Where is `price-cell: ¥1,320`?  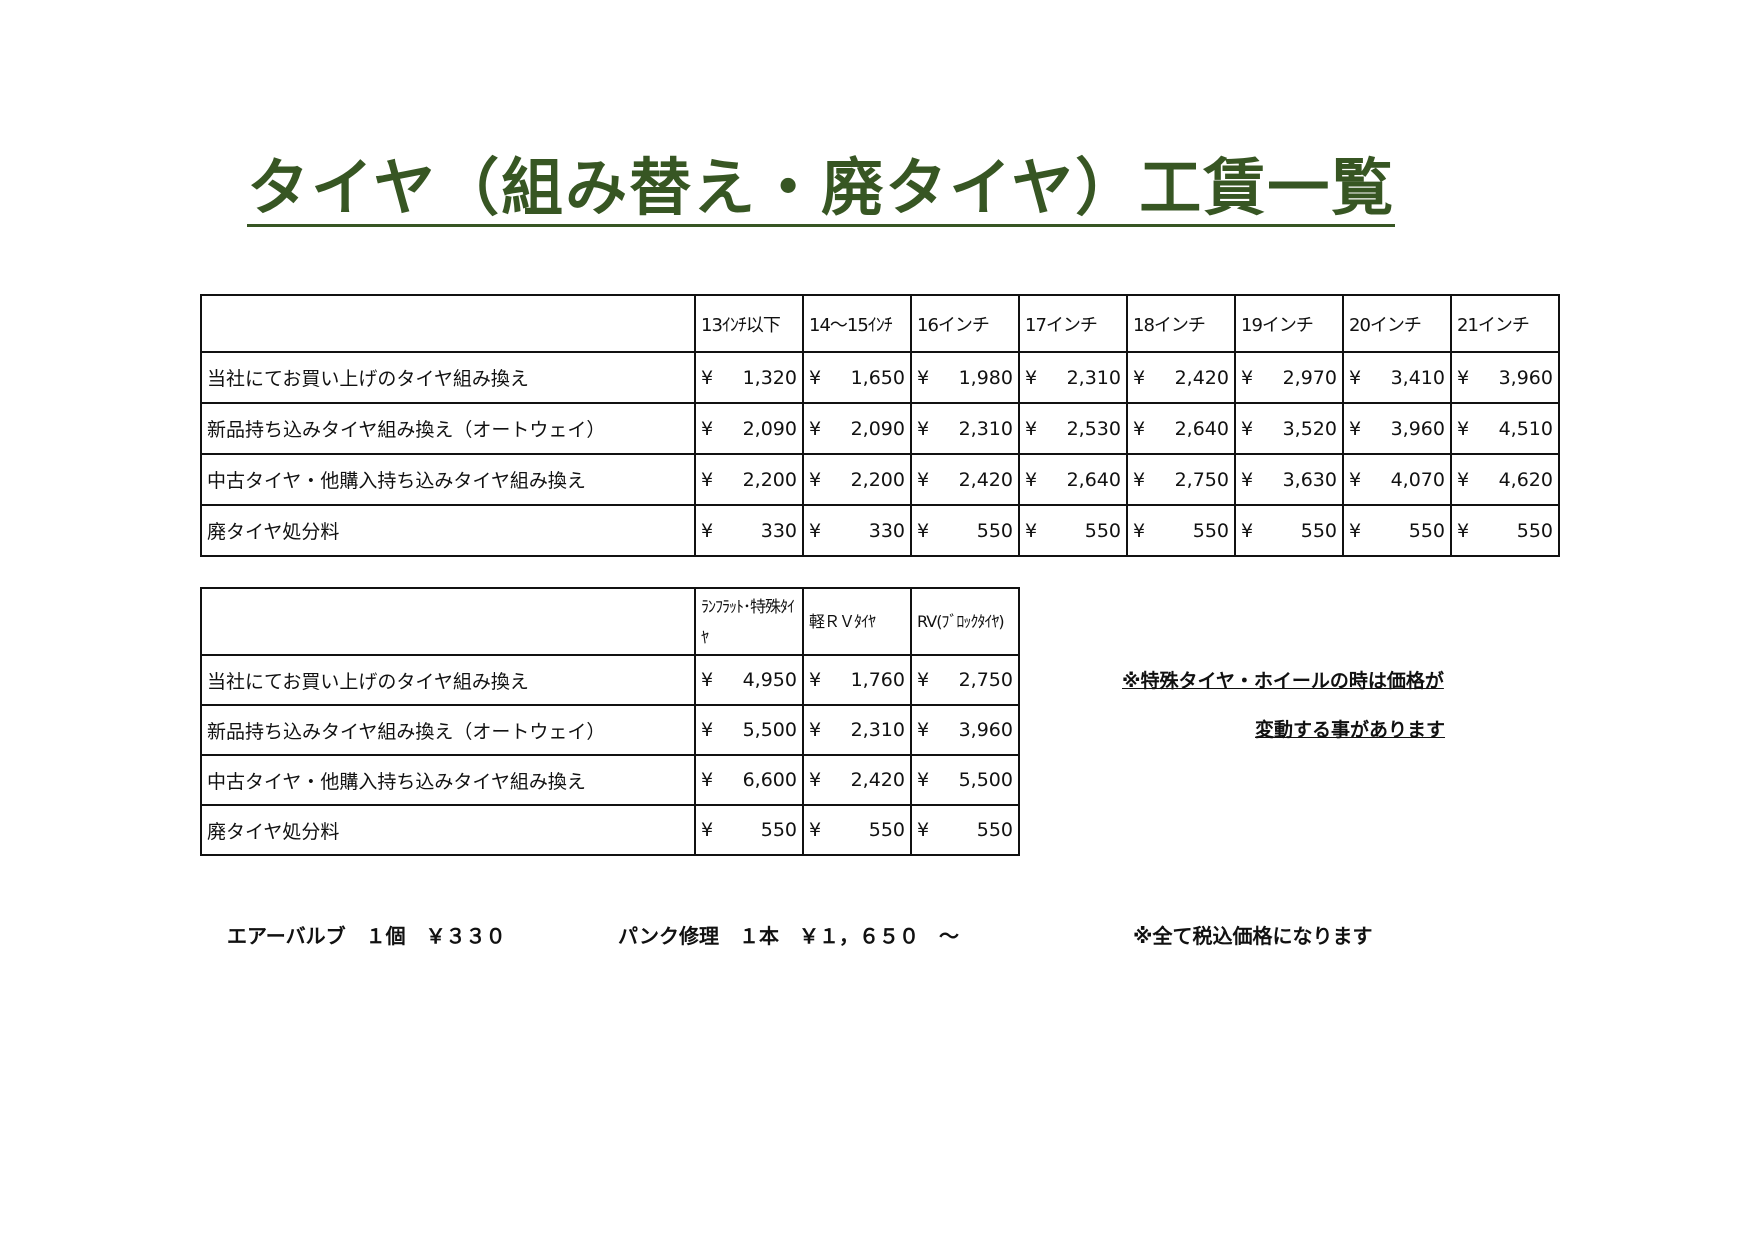 price-cell: ¥1,320 is located at coordinates (749, 377).